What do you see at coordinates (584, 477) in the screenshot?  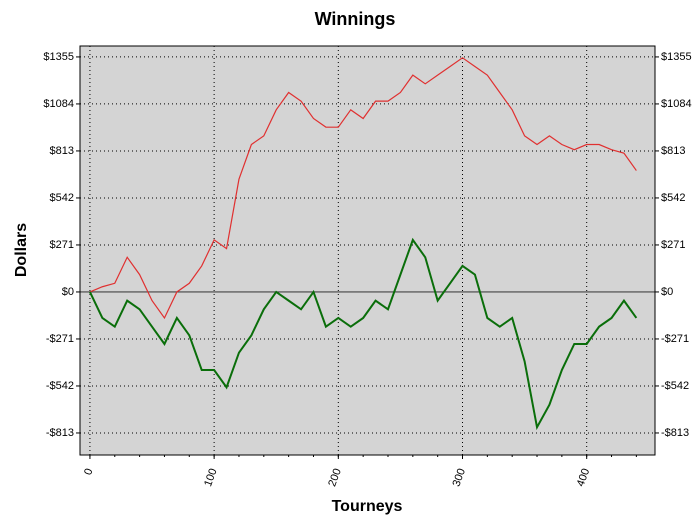 I see `x-tick-label: 400` at bounding box center [584, 477].